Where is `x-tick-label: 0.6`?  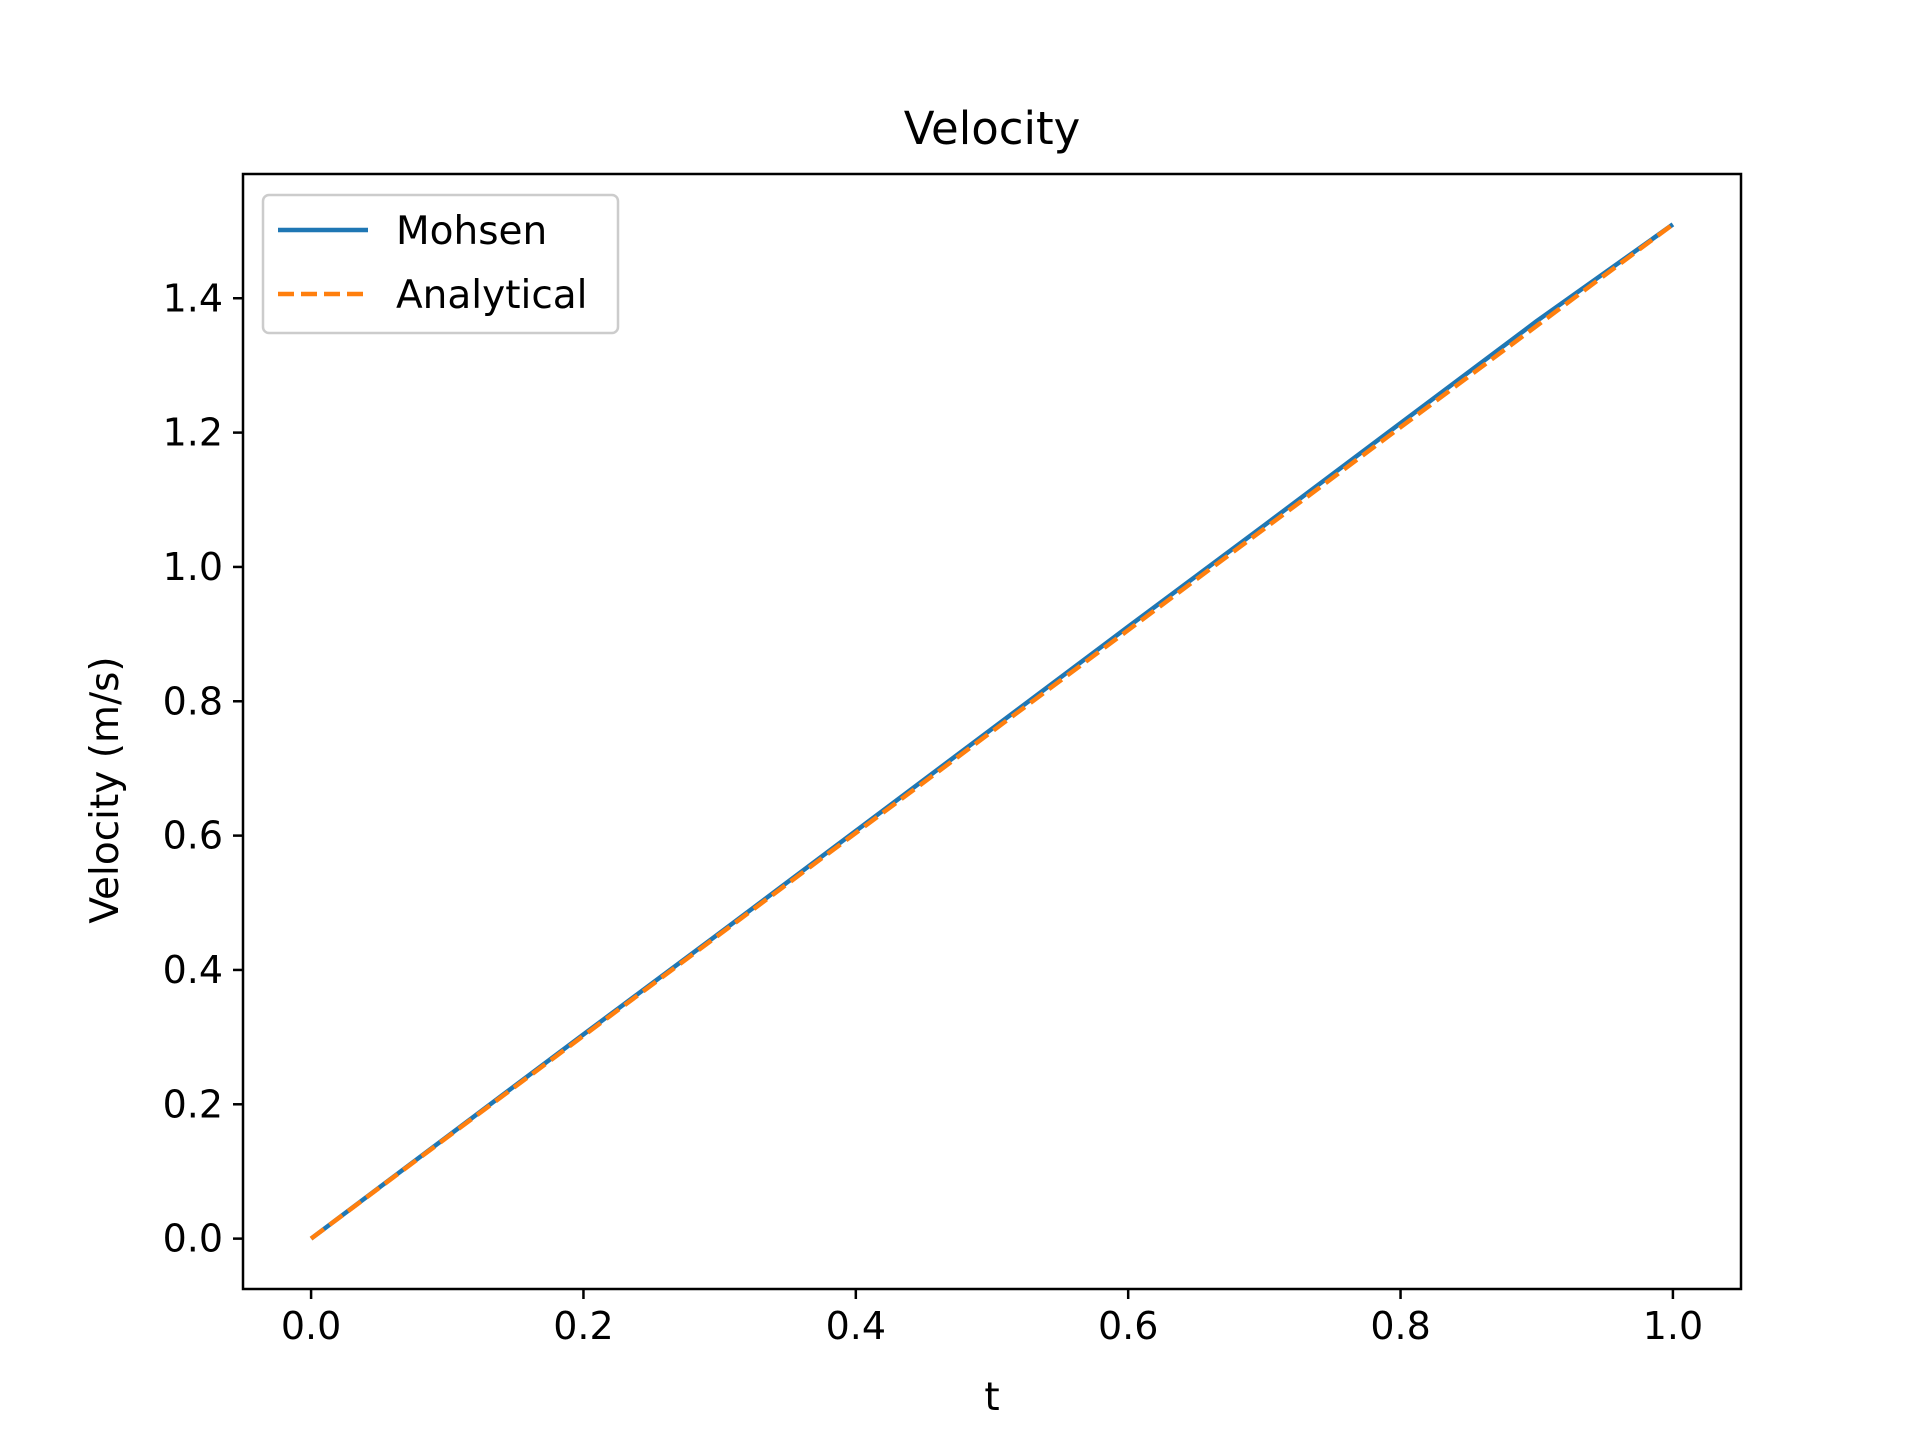 x-tick-label: 0.6 is located at coordinates (1128, 1326).